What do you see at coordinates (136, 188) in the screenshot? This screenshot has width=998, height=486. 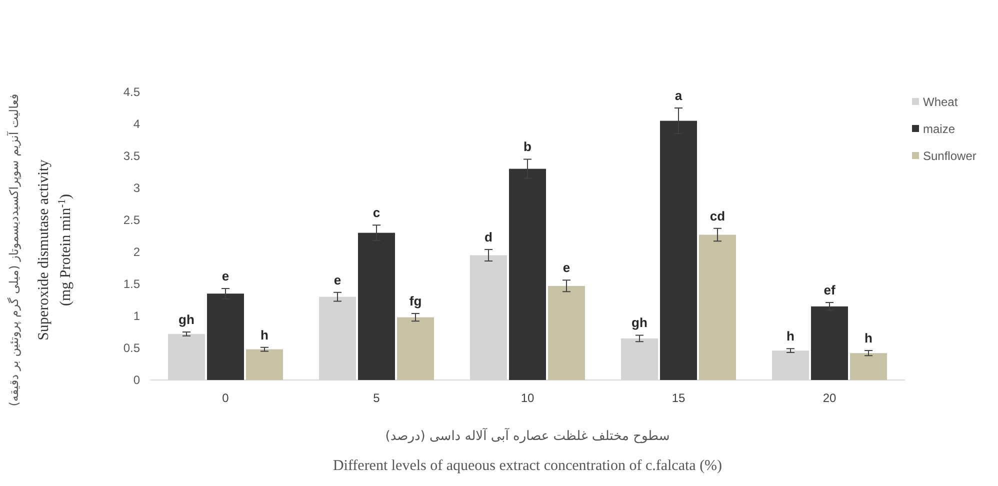 I see `y-tick-label: 3` at bounding box center [136, 188].